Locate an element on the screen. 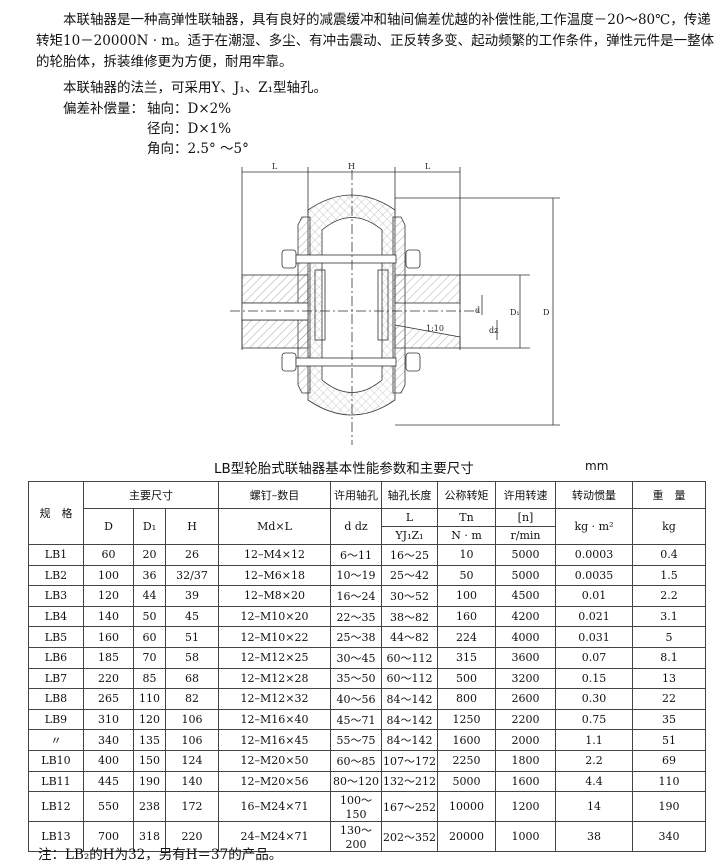 The height and width of the screenshot is (868, 726). table-cell: 10 is located at coordinates (466, 555).